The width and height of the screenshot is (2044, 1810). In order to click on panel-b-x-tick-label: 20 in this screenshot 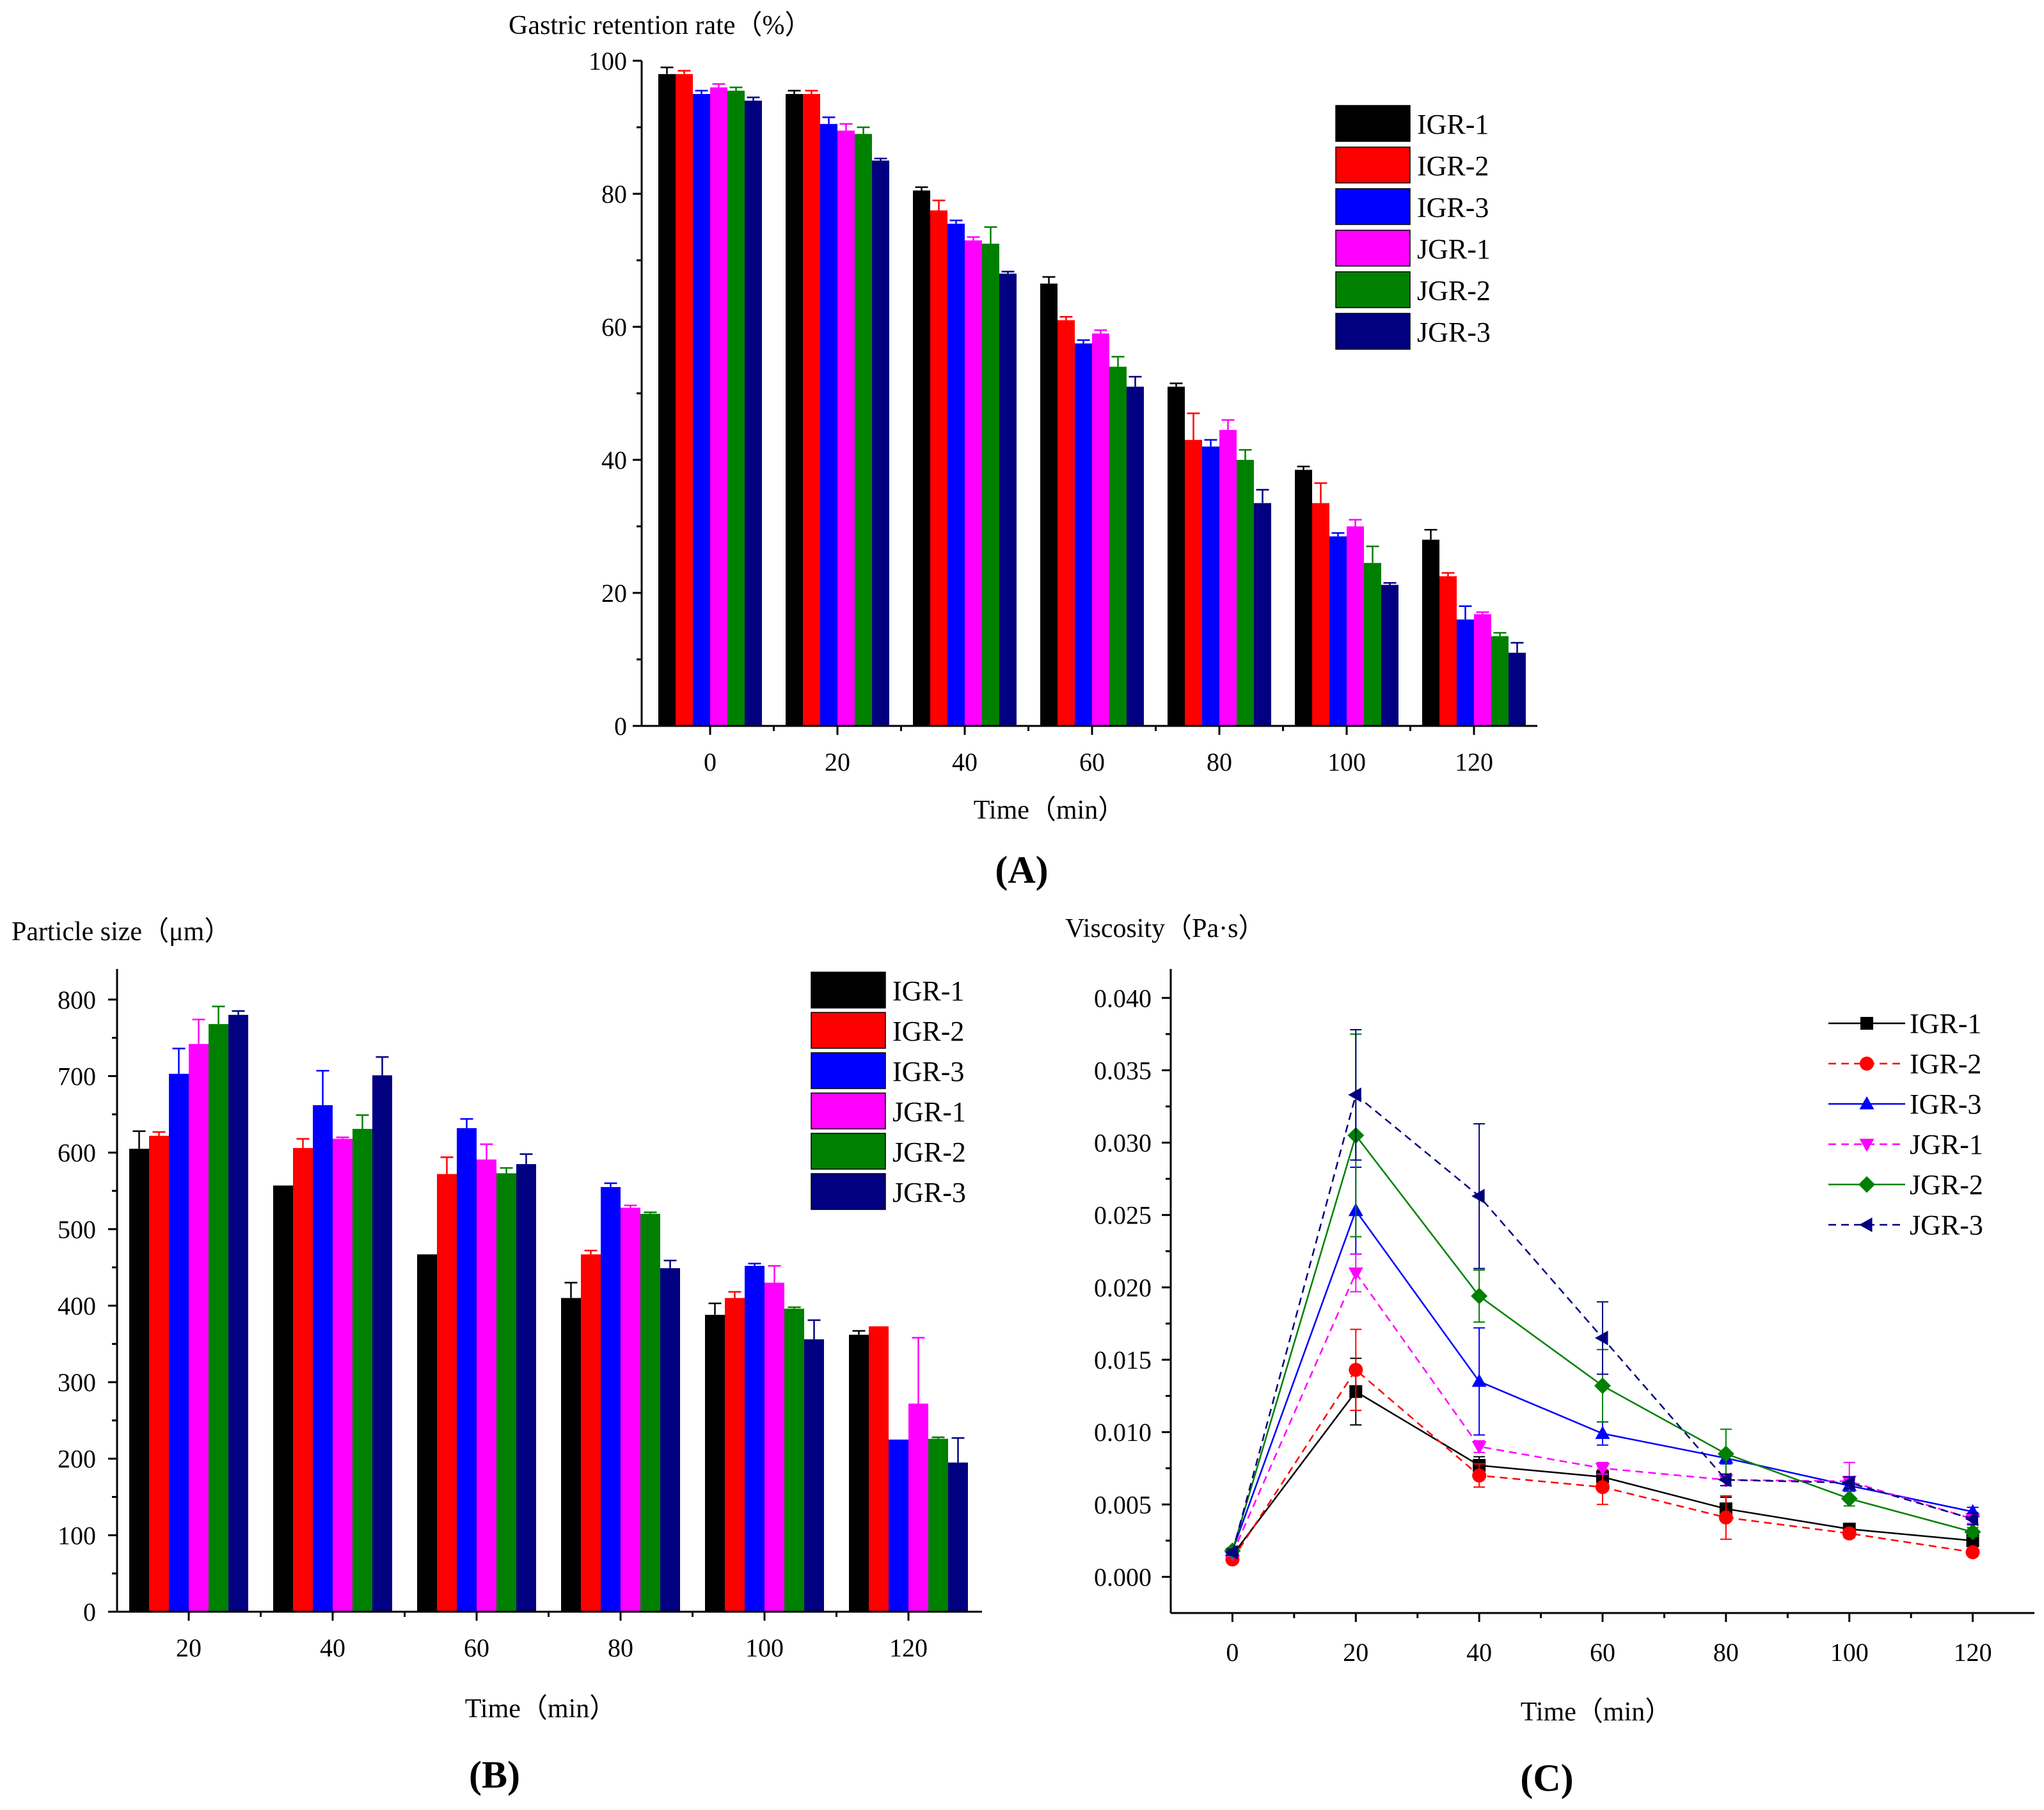, I will do `click(189, 1647)`.